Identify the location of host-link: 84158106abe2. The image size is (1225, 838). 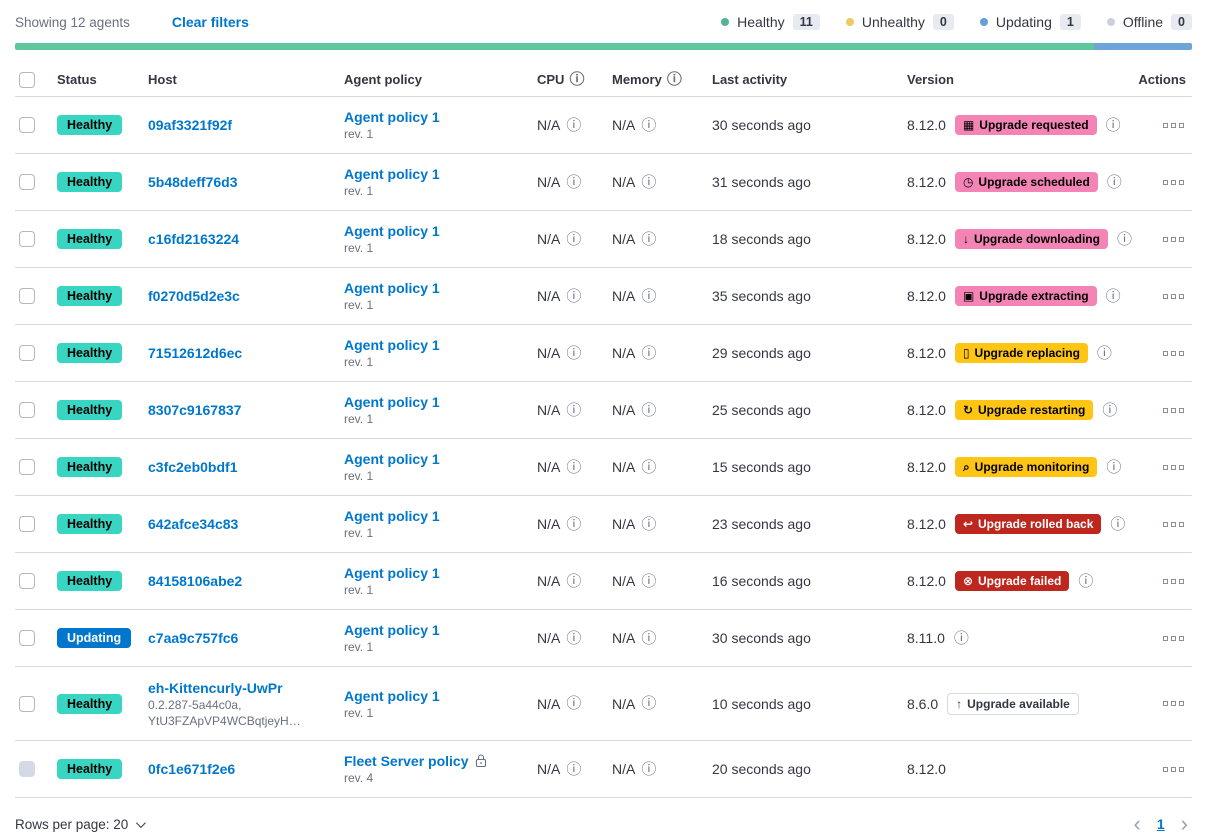
(195, 581).